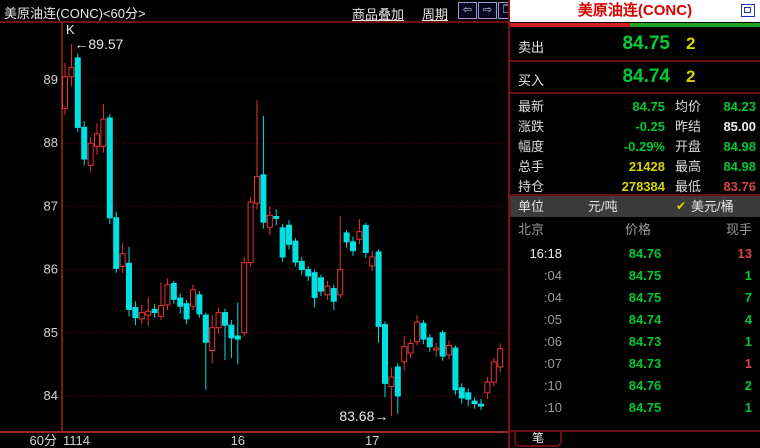 The image size is (760, 448). Describe the element at coordinates (531, 146) in the screenshot. I see `info-label: 幅度` at that location.